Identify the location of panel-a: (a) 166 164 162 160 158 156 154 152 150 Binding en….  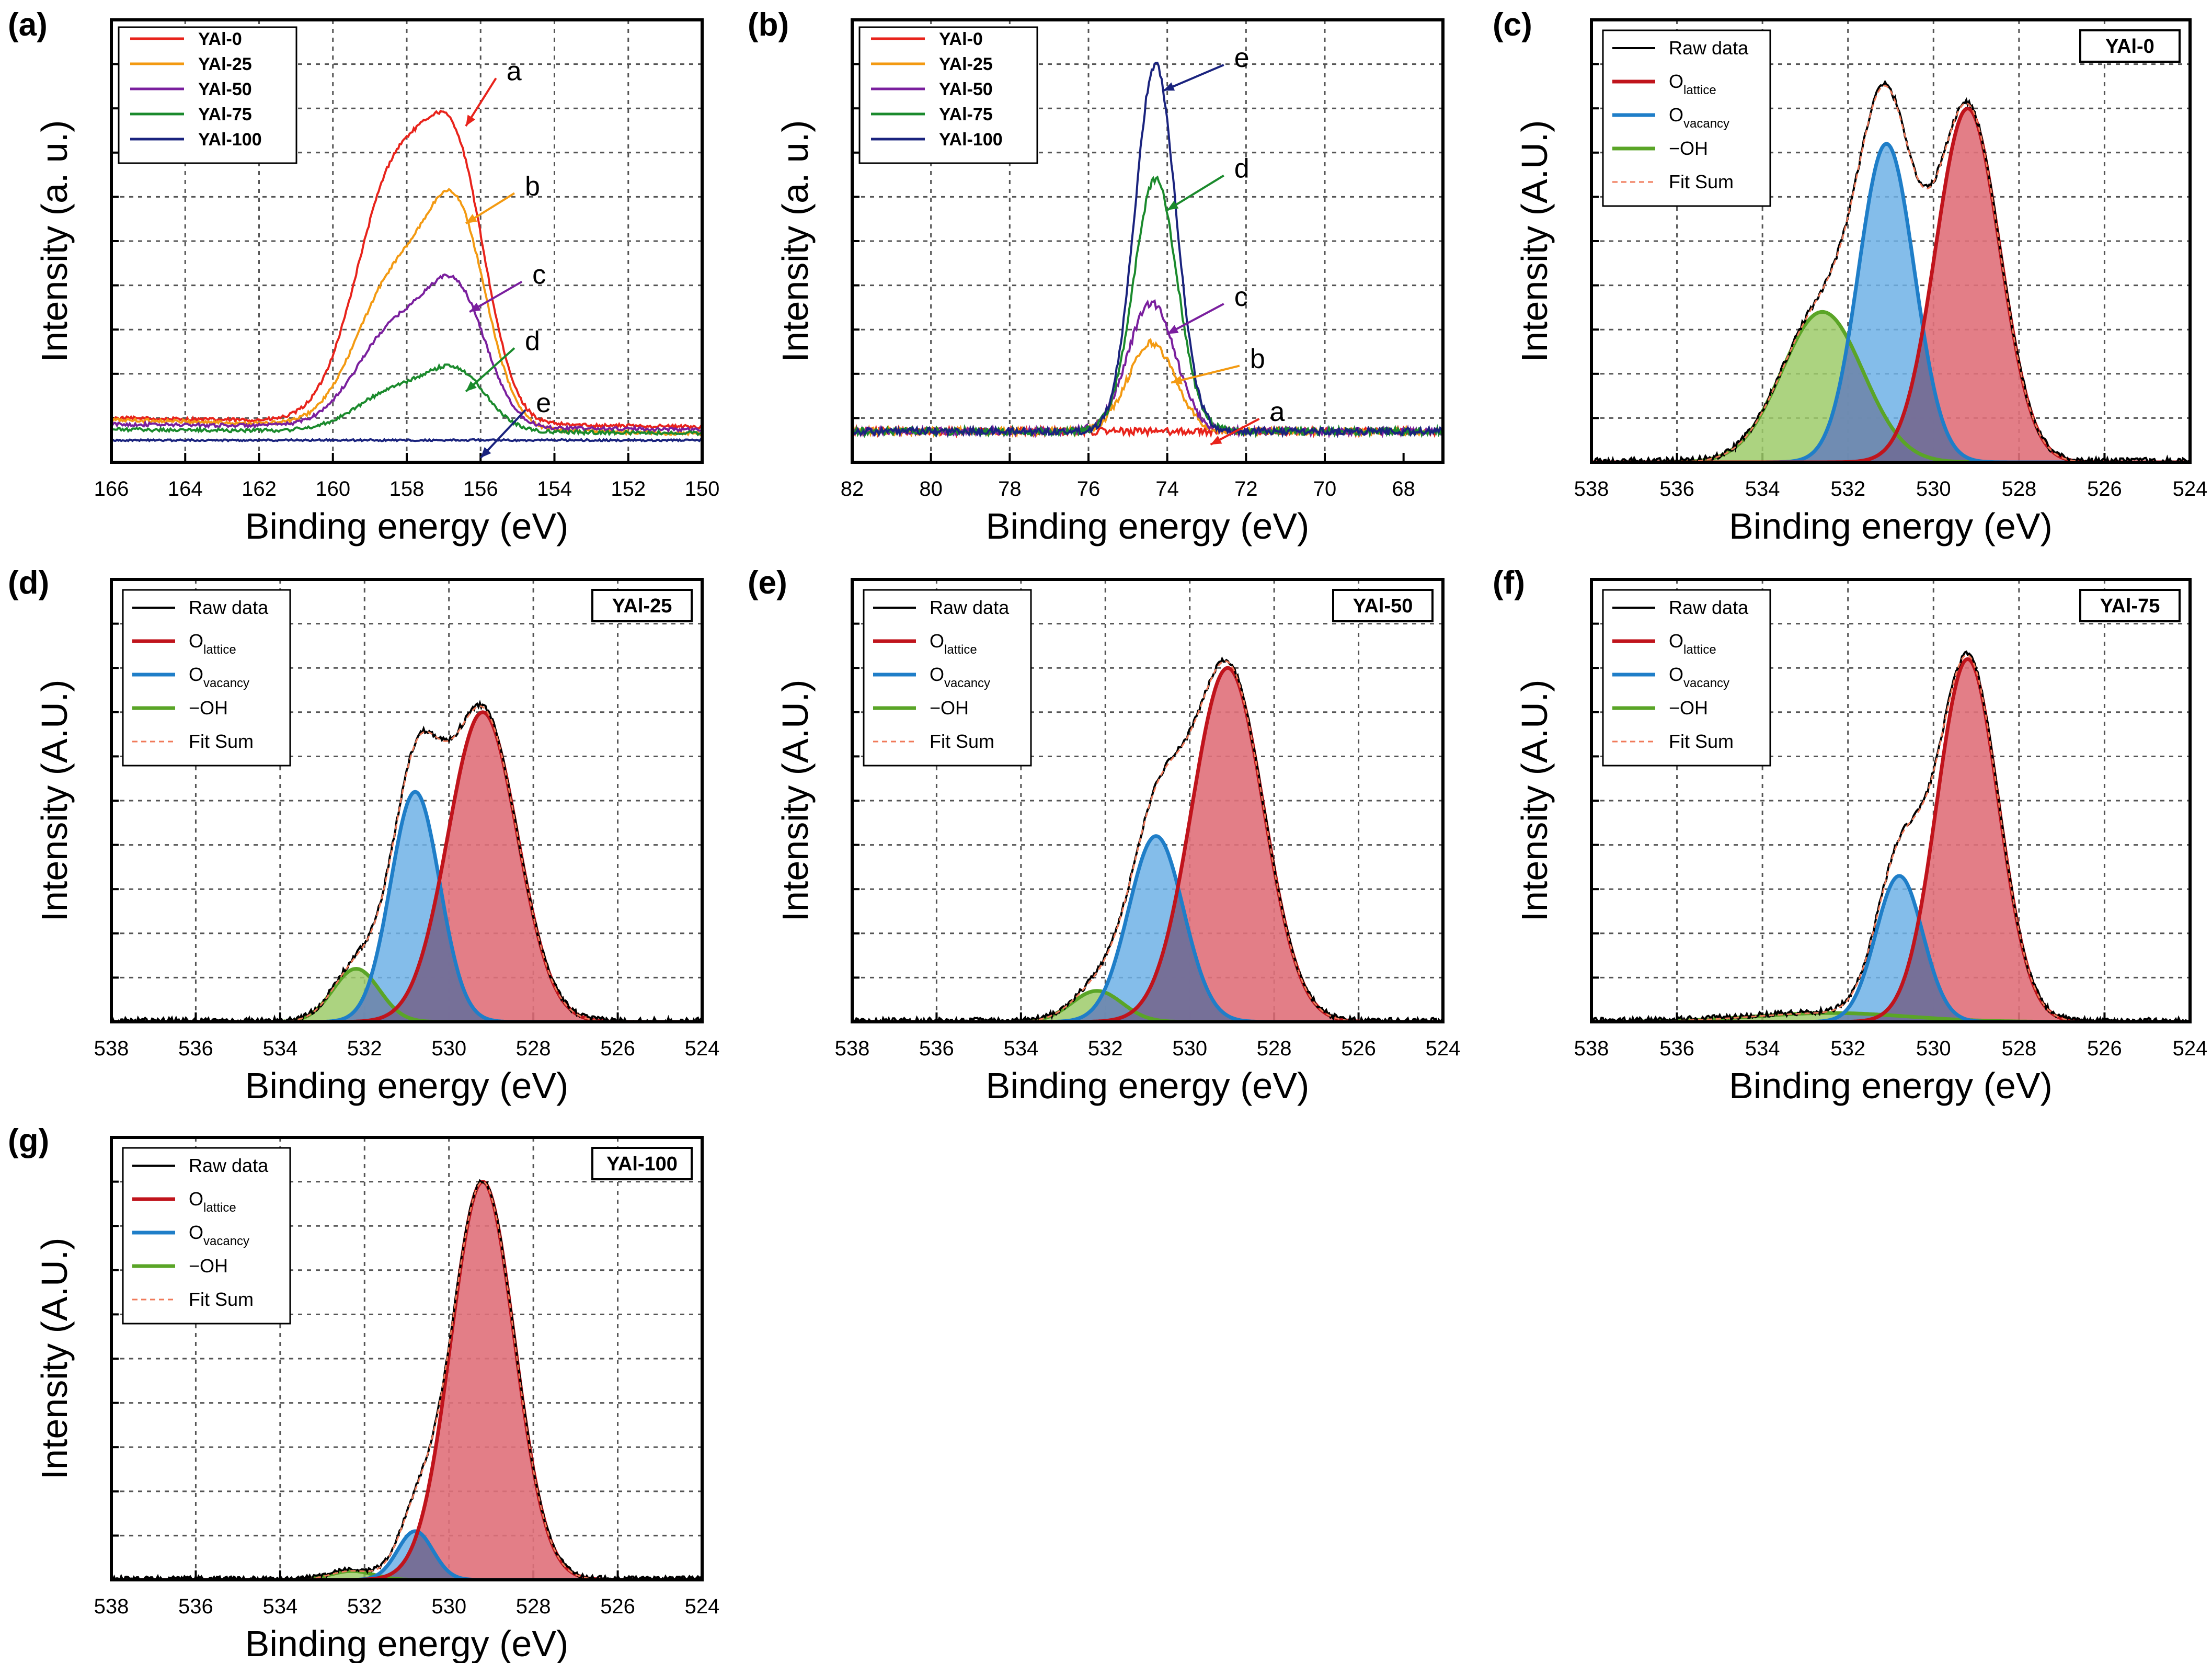
(363, 276).